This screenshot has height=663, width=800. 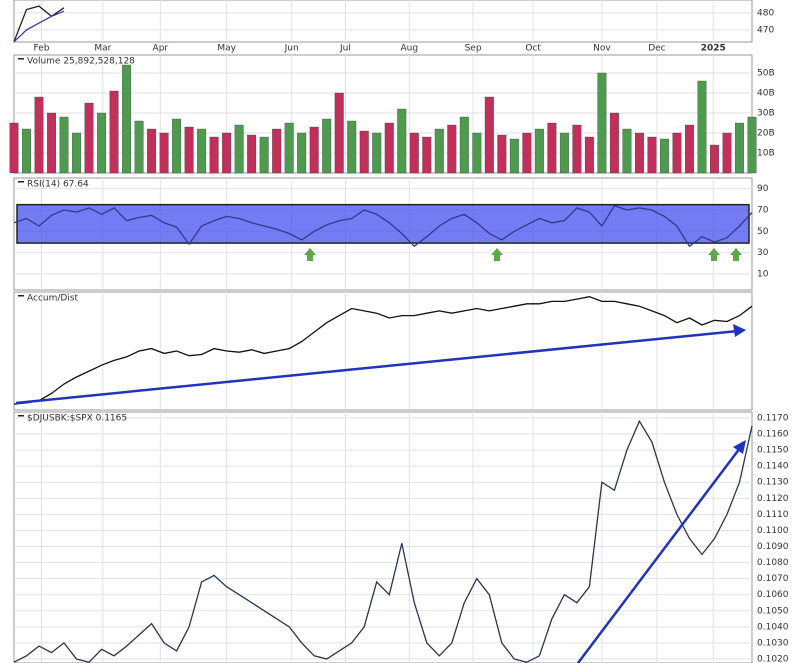 What do you see at coordinates (766, 134) in the screenshot?
I see `y-tick-label: 20B` at bounding box center [766, 134].